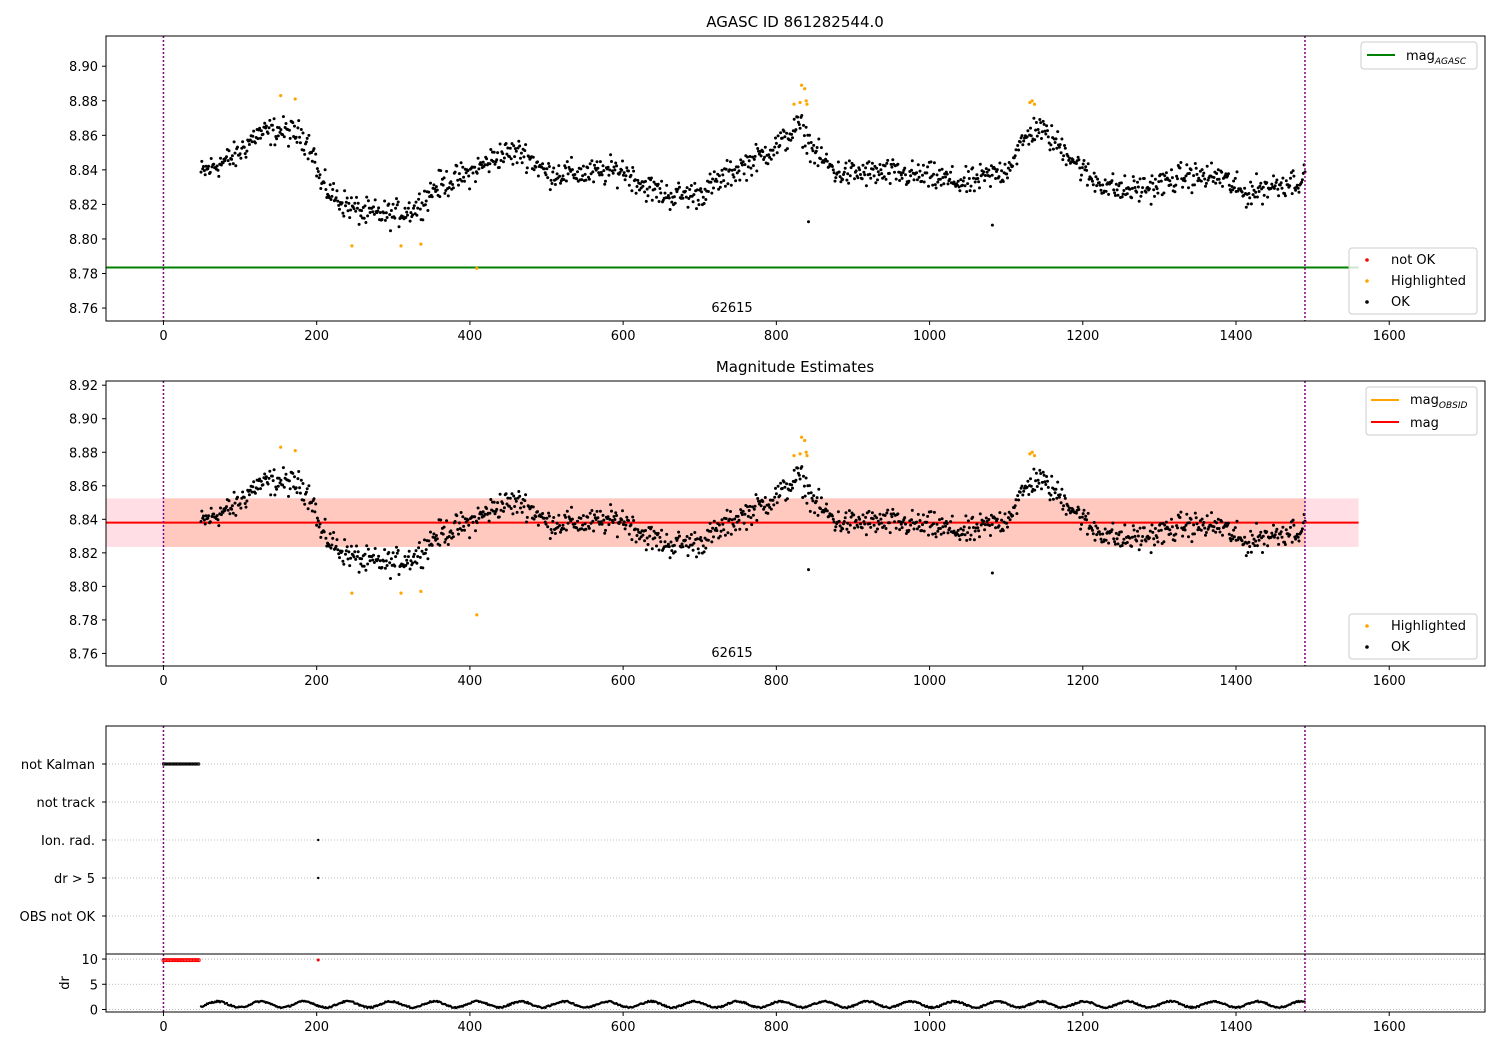  Describe the element at coordinates (469, 681) in the screenshot. I see `x-tick-label: 400` at that location.